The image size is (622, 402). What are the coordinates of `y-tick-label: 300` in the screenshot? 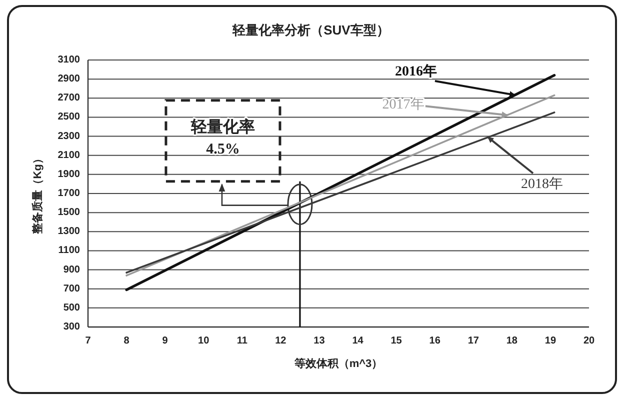 It's located at (71, 327).